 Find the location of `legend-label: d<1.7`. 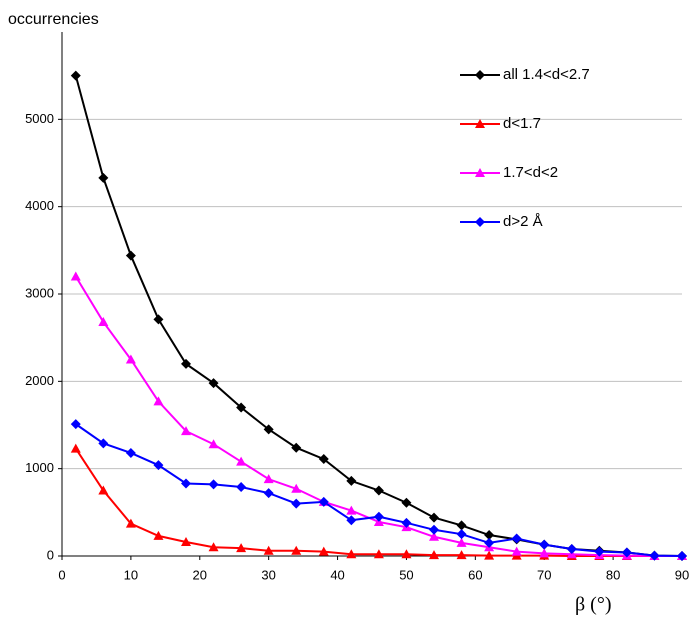

legend-label: d<1.7 is located at coordinates (522, 123).